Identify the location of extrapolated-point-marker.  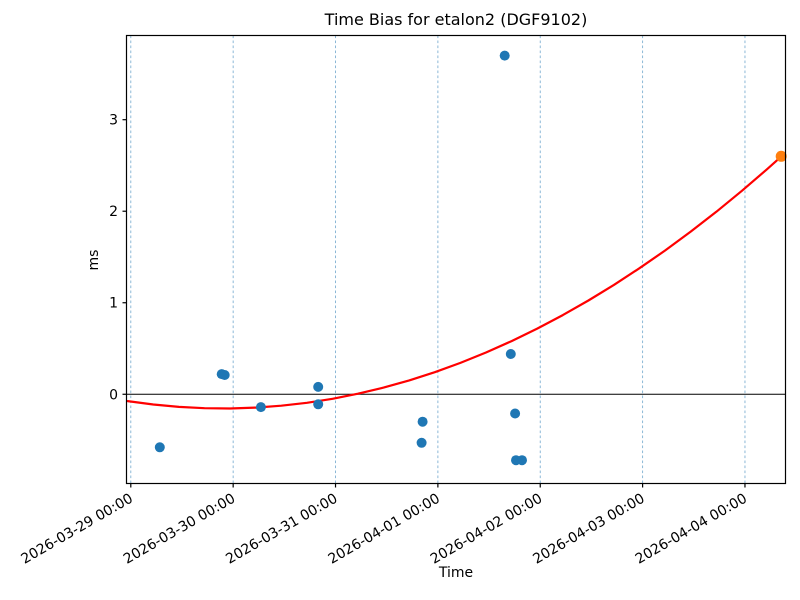
(781, 156).